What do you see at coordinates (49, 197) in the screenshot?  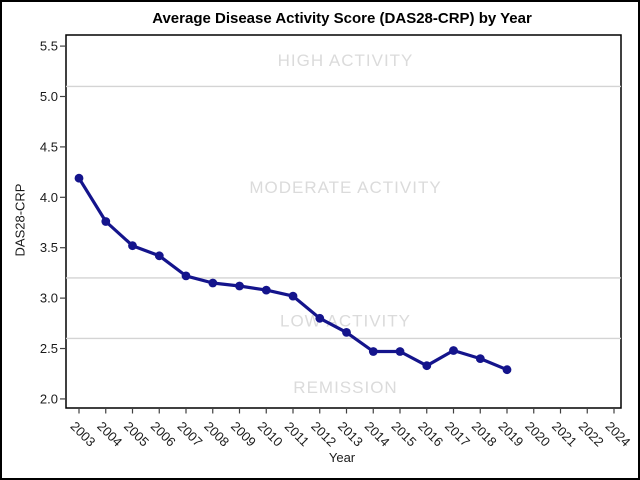 I see `y-tick-label: 4.0` at bounding box center [49, 197].